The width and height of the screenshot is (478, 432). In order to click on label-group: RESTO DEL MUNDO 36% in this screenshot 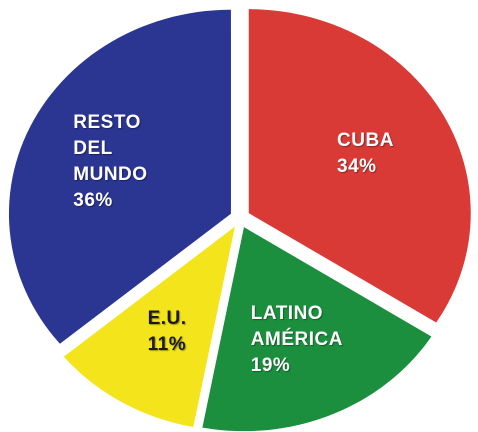, I will do `click(110, 162)`.